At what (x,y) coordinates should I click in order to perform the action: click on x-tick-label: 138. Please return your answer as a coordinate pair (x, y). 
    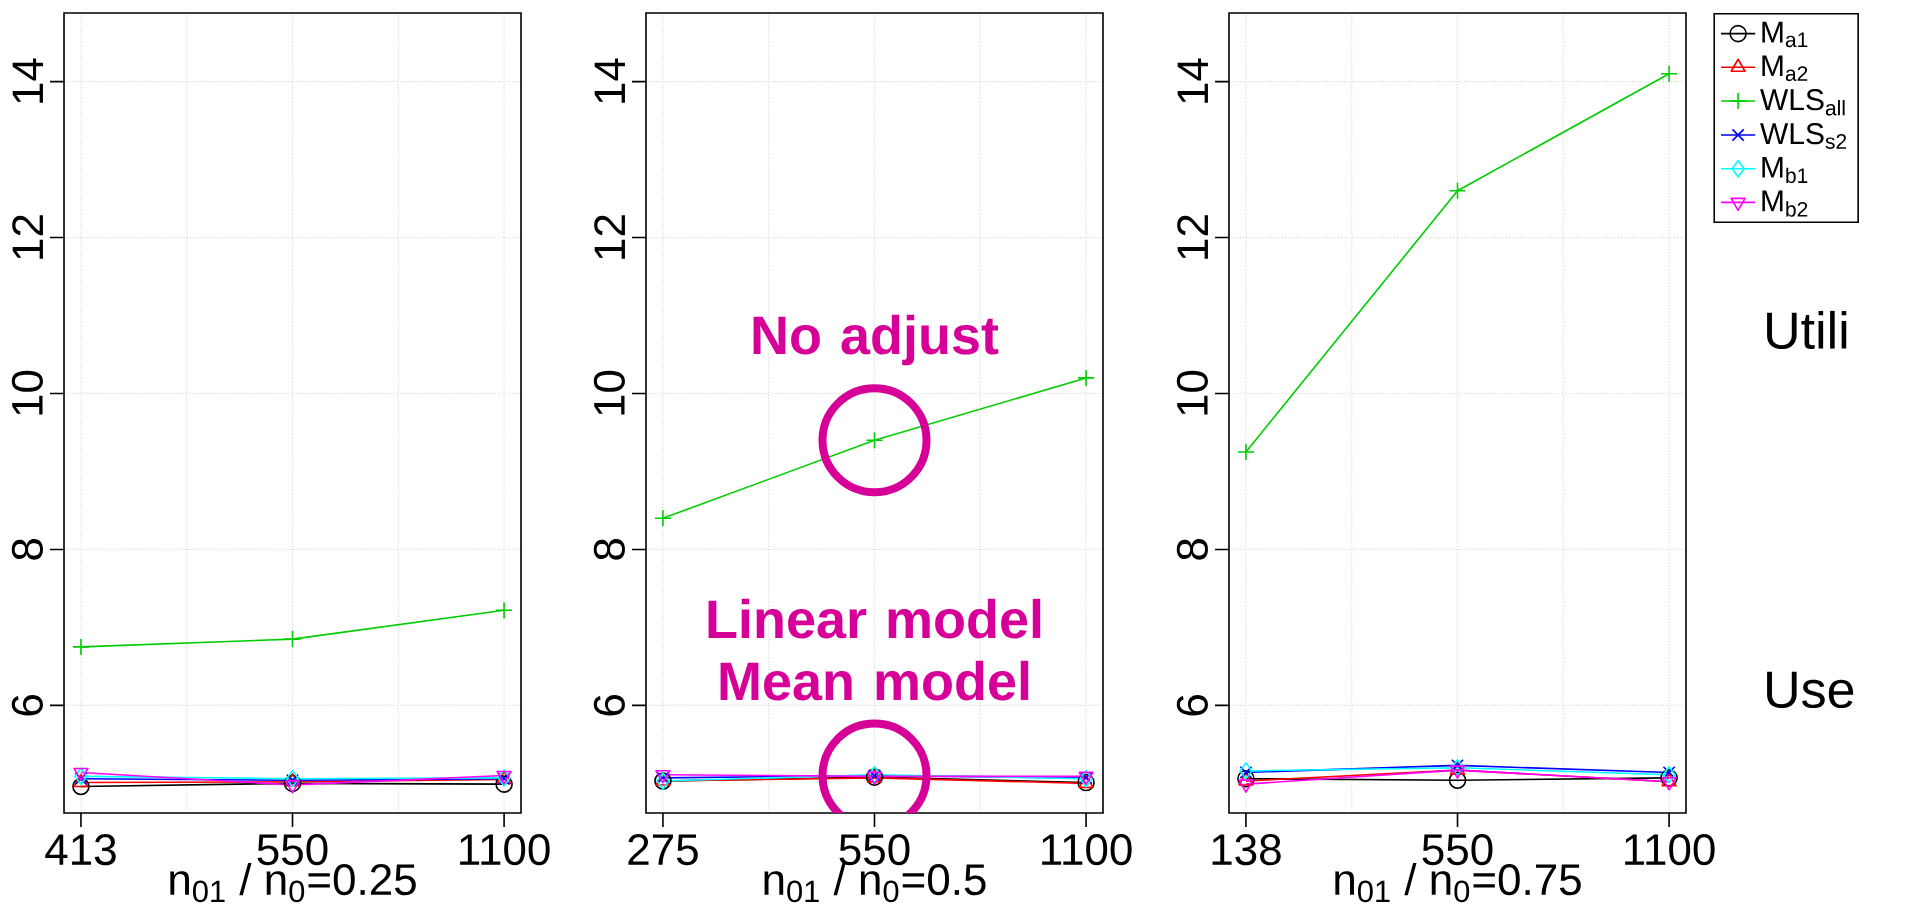
    Looking at the image, I should click on (1246, 850).